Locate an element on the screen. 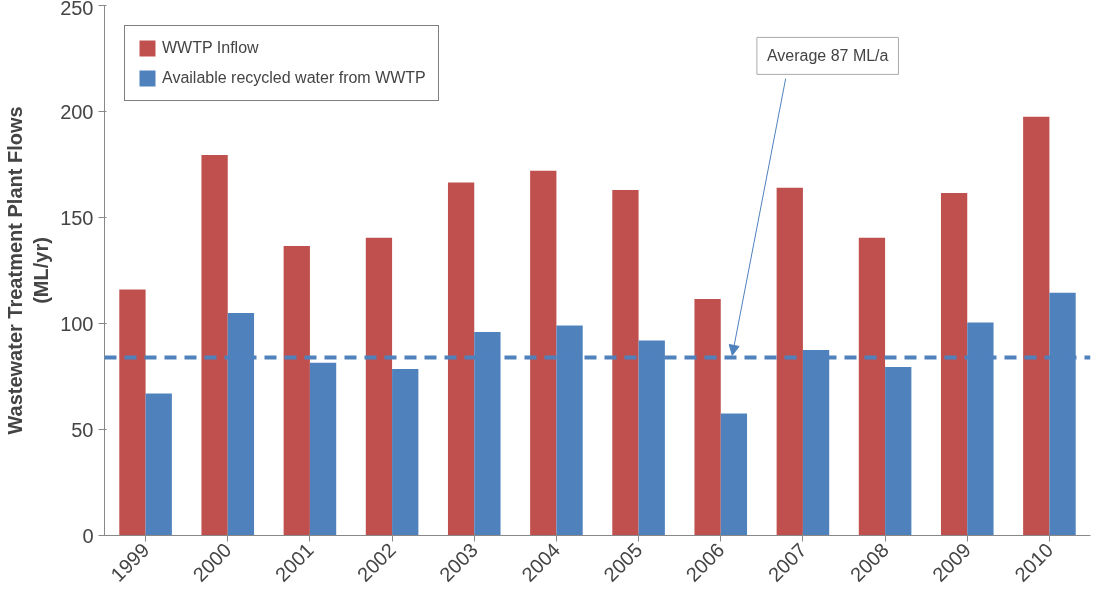 This screenshot has width=1117, height=596. y-axis-title: Wastewater Treatment Plant Flows (ML/yr) is located at coordinates (28, 270).